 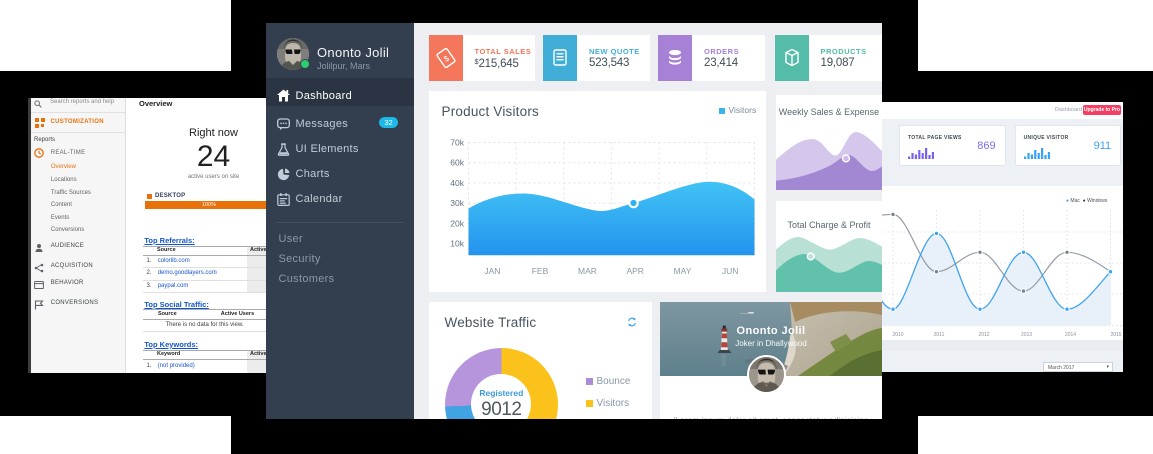 I want to click on svg-text: 2013, so click(x=1026, y=335).